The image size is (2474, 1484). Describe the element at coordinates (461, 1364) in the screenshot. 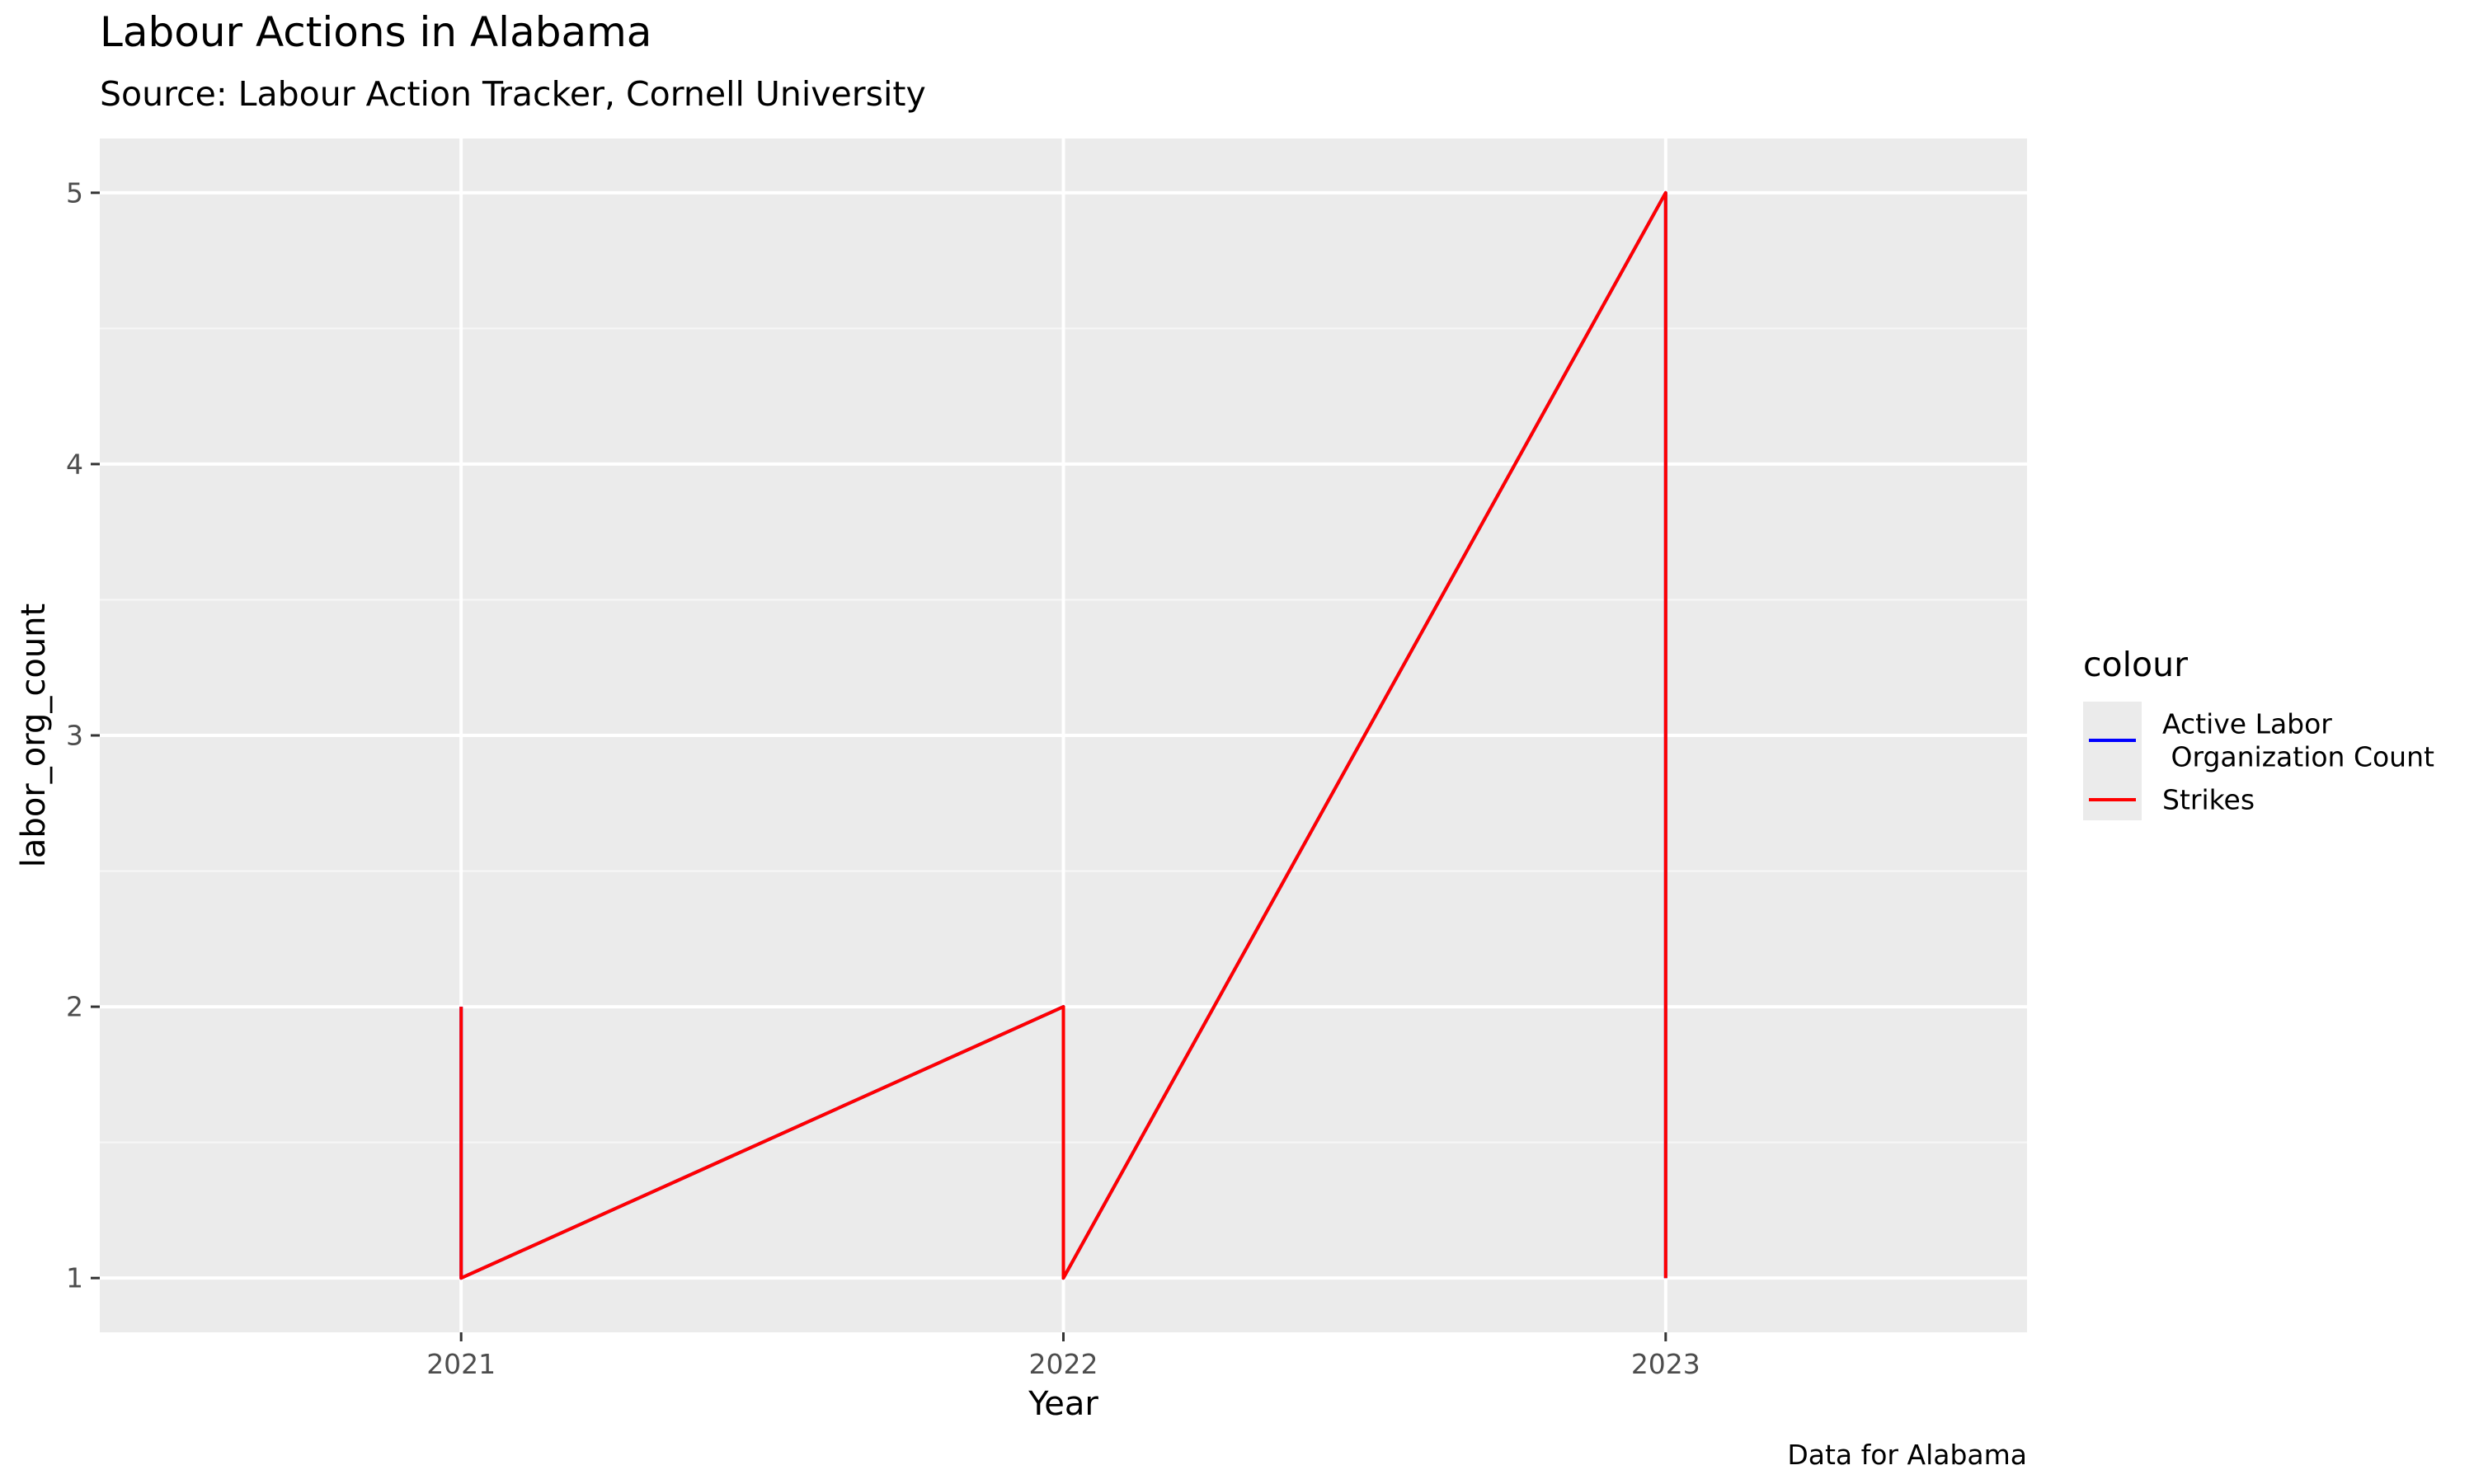

I see `x-tick-label: 2021` at that location.